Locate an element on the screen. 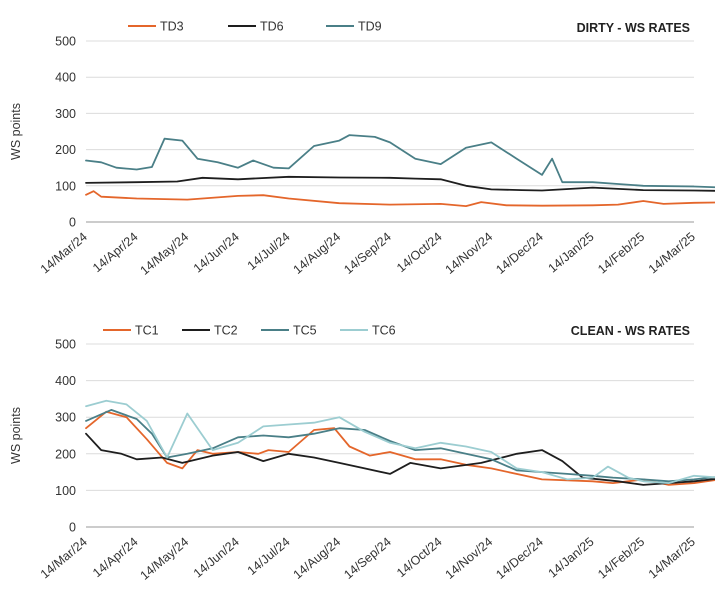 The image size is (715, 614). chart-2-x-tick-label: 14/Dec/24 is located at coordinates (519, 558).